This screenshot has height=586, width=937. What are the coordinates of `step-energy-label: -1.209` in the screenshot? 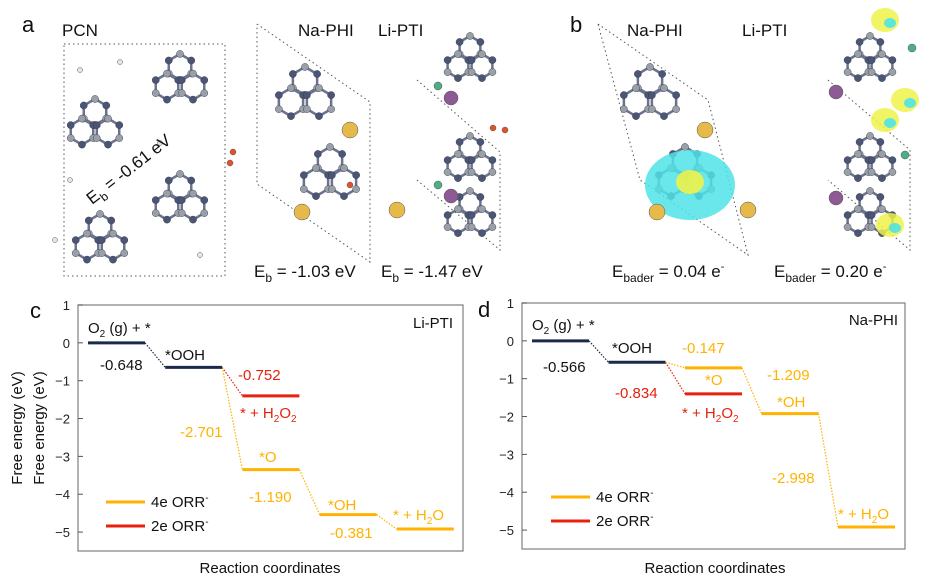 It's located at (788, 375).